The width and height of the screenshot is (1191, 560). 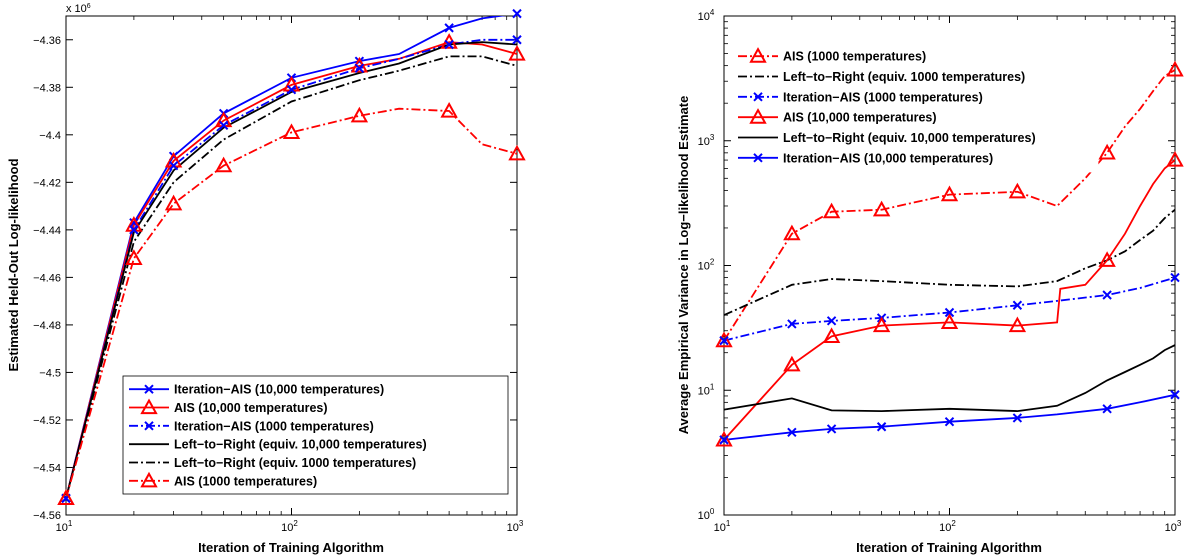 I want to click on y-tick-label: 10⁰, so click(x=706, y=514).